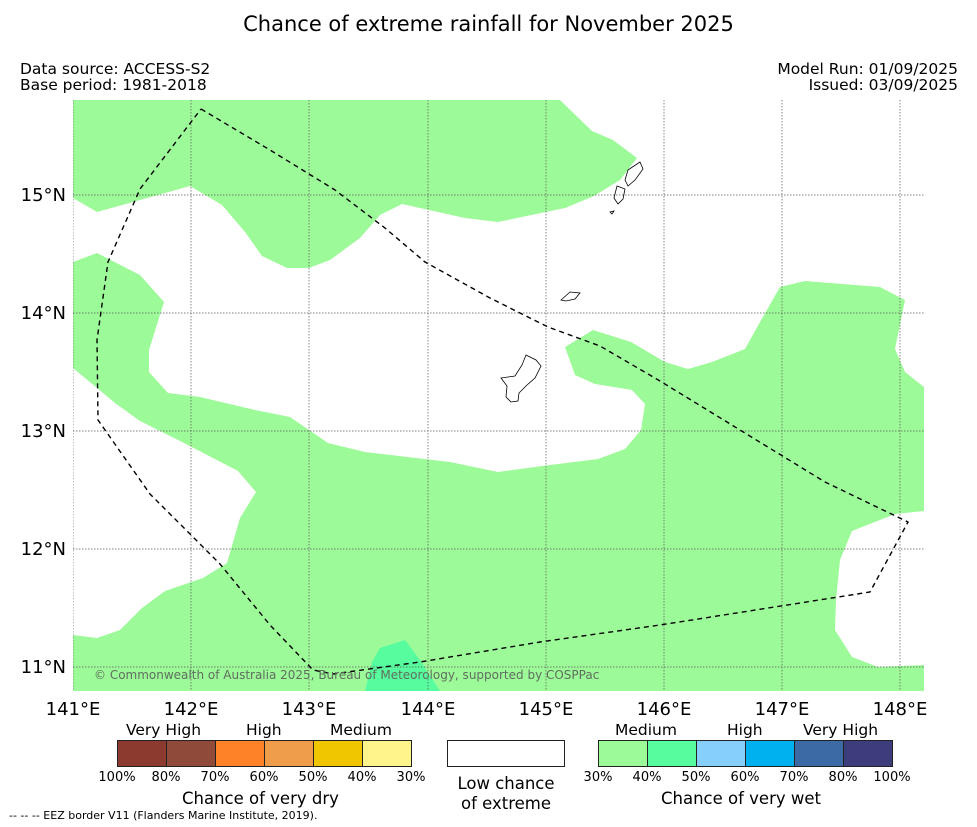 The image size is (977, 827). Describe the element at coordinates (634, 174) in the screenshot. I see `saipan-island` at that location.